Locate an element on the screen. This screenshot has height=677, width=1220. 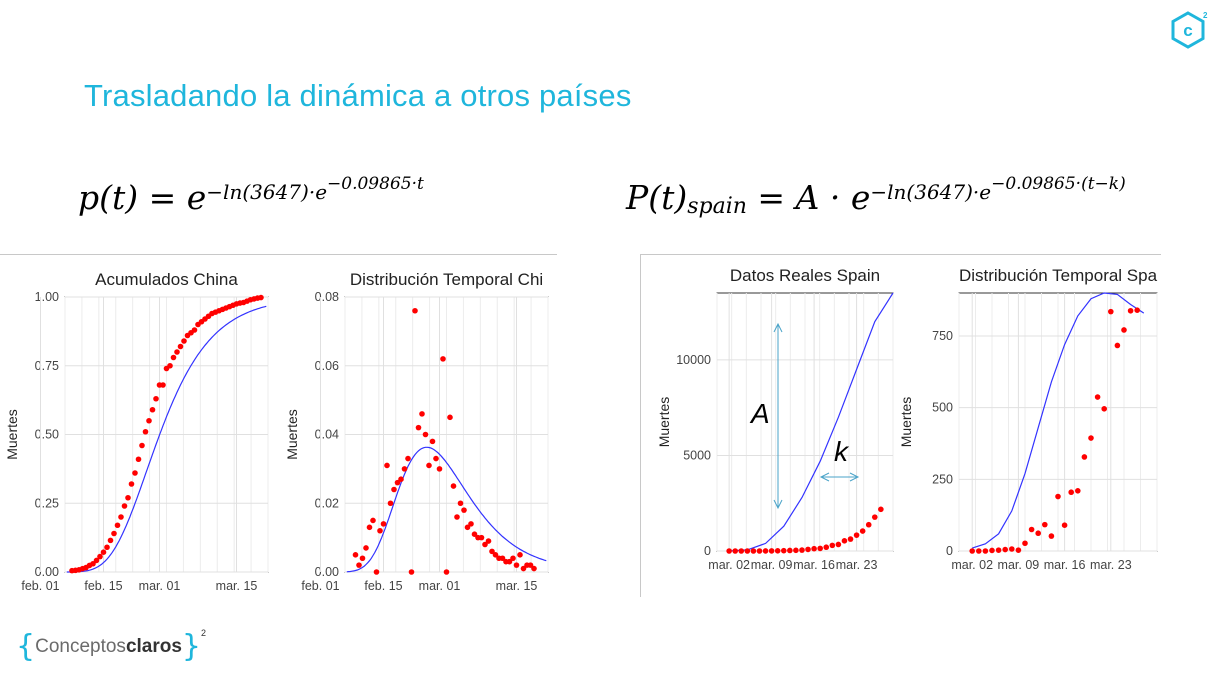
china-distribution-xtick-label: feb. 01 is located at coordinates (320, 586).